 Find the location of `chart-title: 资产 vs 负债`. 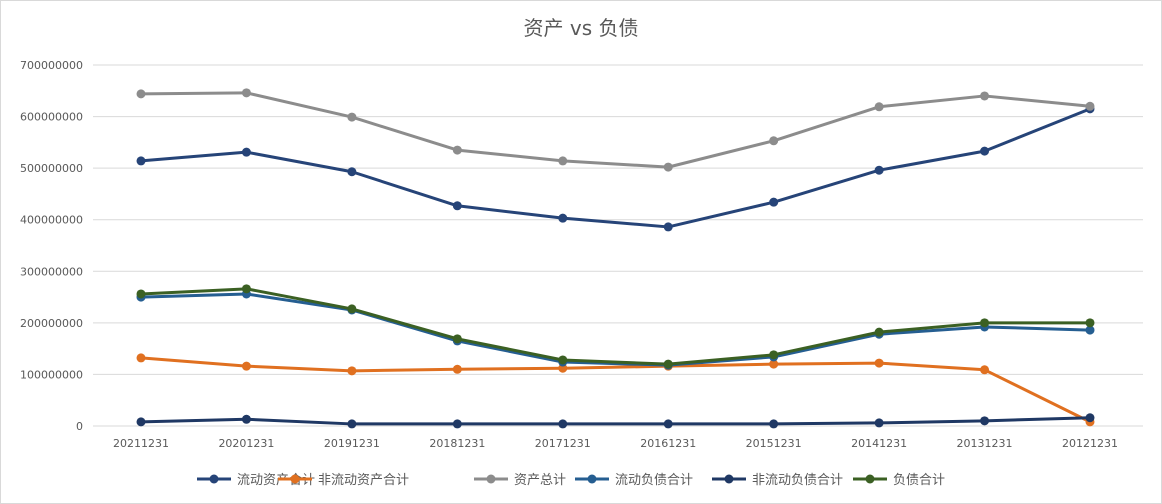

chart-title: 资产 vs 负债 is located at coordinates (581, 28).